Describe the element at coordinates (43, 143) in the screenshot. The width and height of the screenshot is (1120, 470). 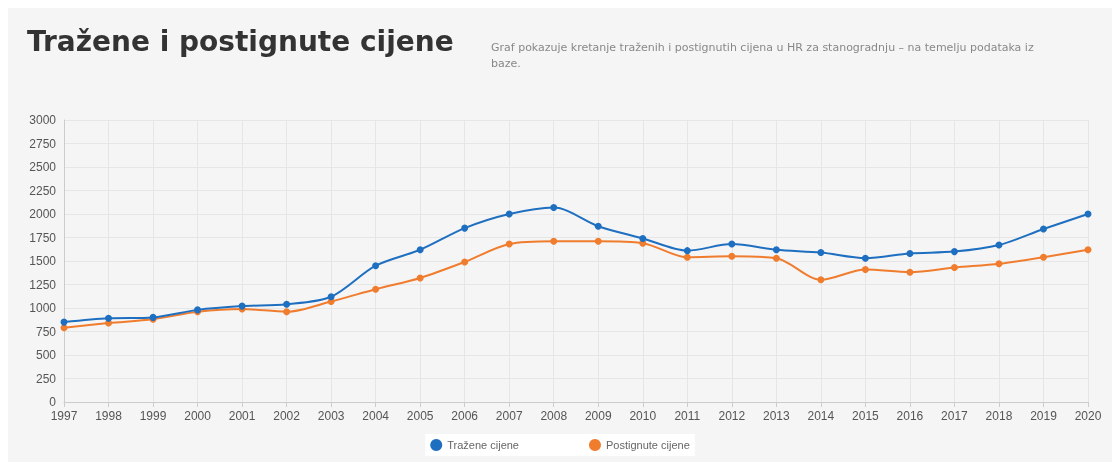
I see `y-tick-label: 2750` at that location.